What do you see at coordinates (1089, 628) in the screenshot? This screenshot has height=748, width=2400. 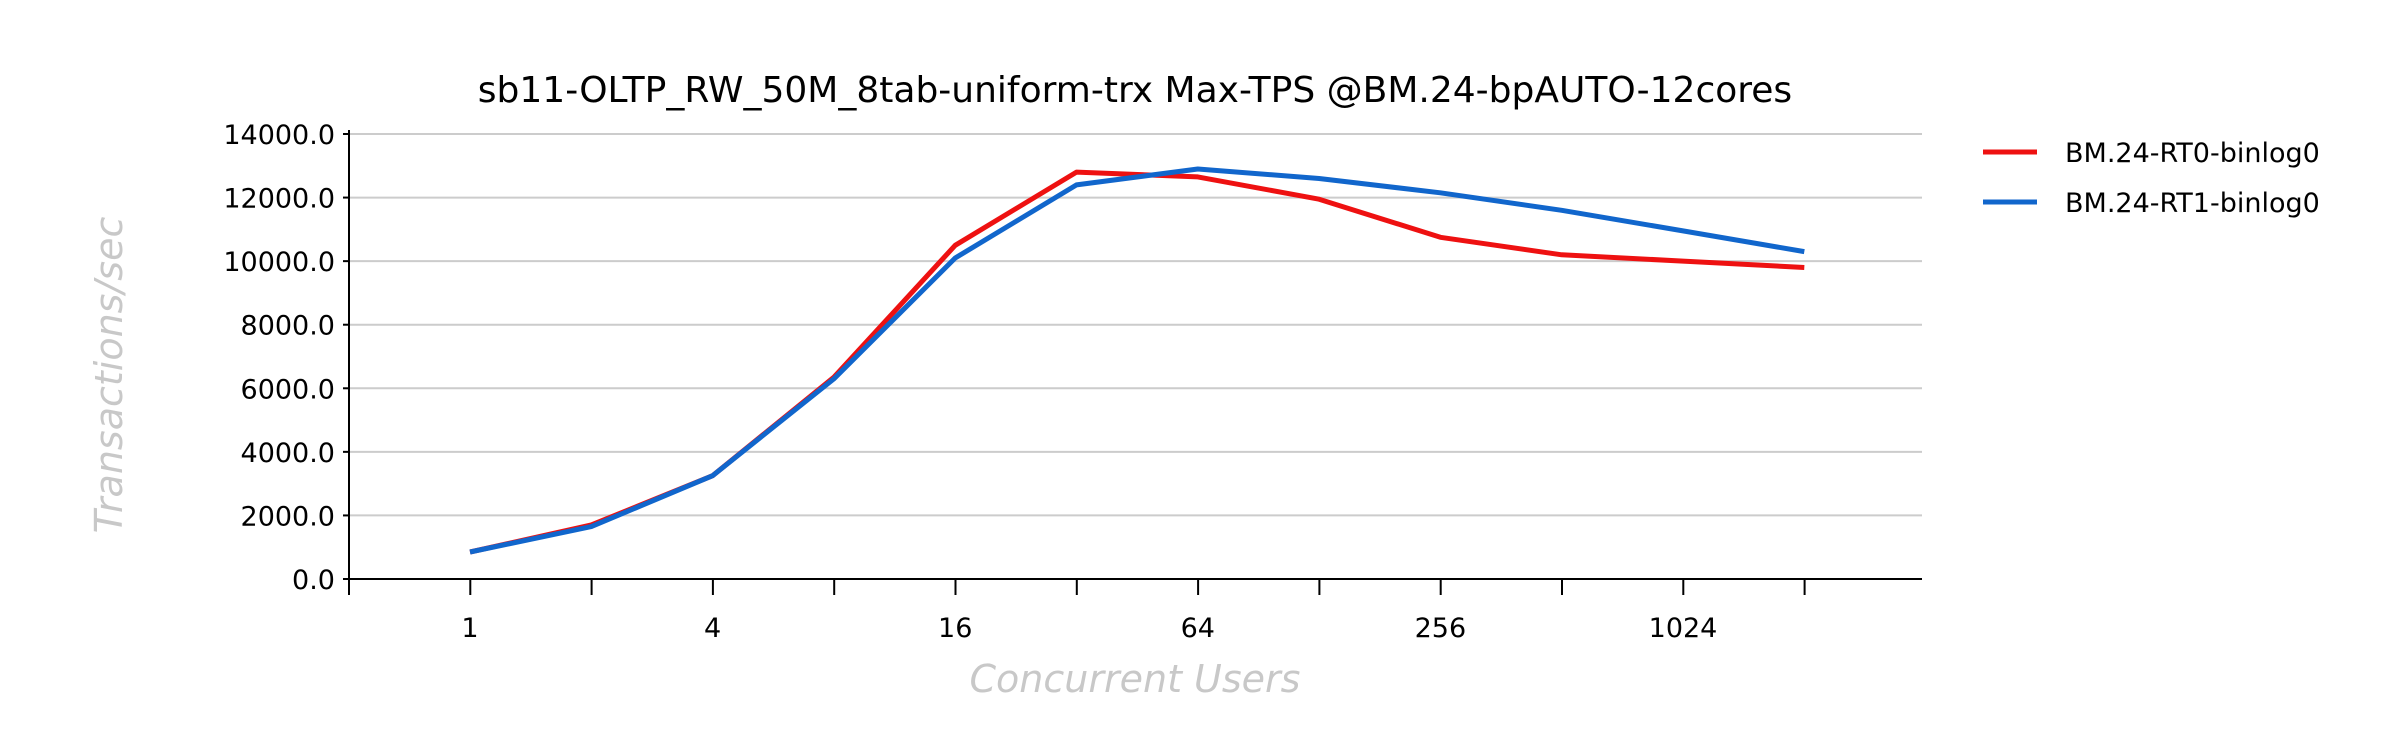 I see `x-tick-labels: 1 4 16 64 256 1024` at bounding box center [1089, 628].